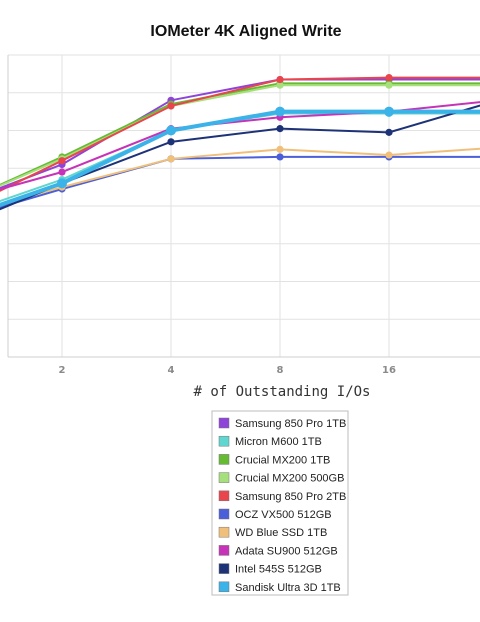 This screenshot has width=480, height=622. Describe the element at coordinates (289, 479) in the screenshot. I see `legend-label: Crucial MX200 500GB` at that location.